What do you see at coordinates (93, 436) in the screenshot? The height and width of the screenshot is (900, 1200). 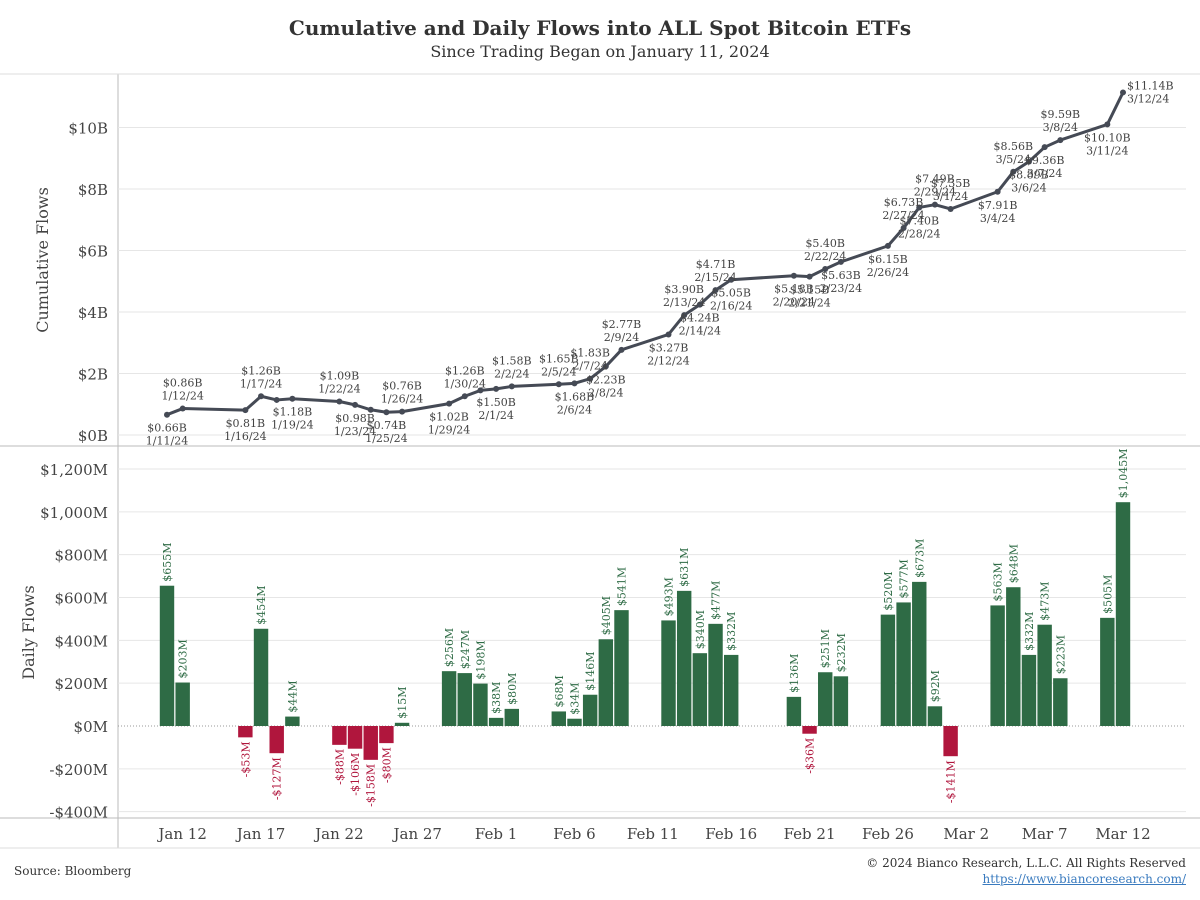 I see `y-tick-label-top: $0B` at bounding box center [93, 436].